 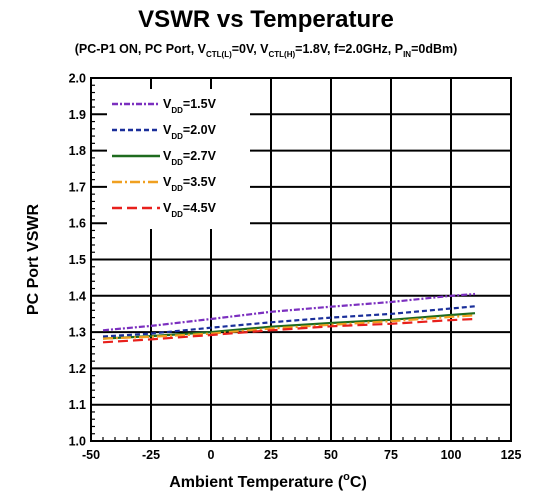 What do you see at coordinates (91, 455) in the screenshot?
I see `x-tick-label: -50` at bounding box center [91, 455].